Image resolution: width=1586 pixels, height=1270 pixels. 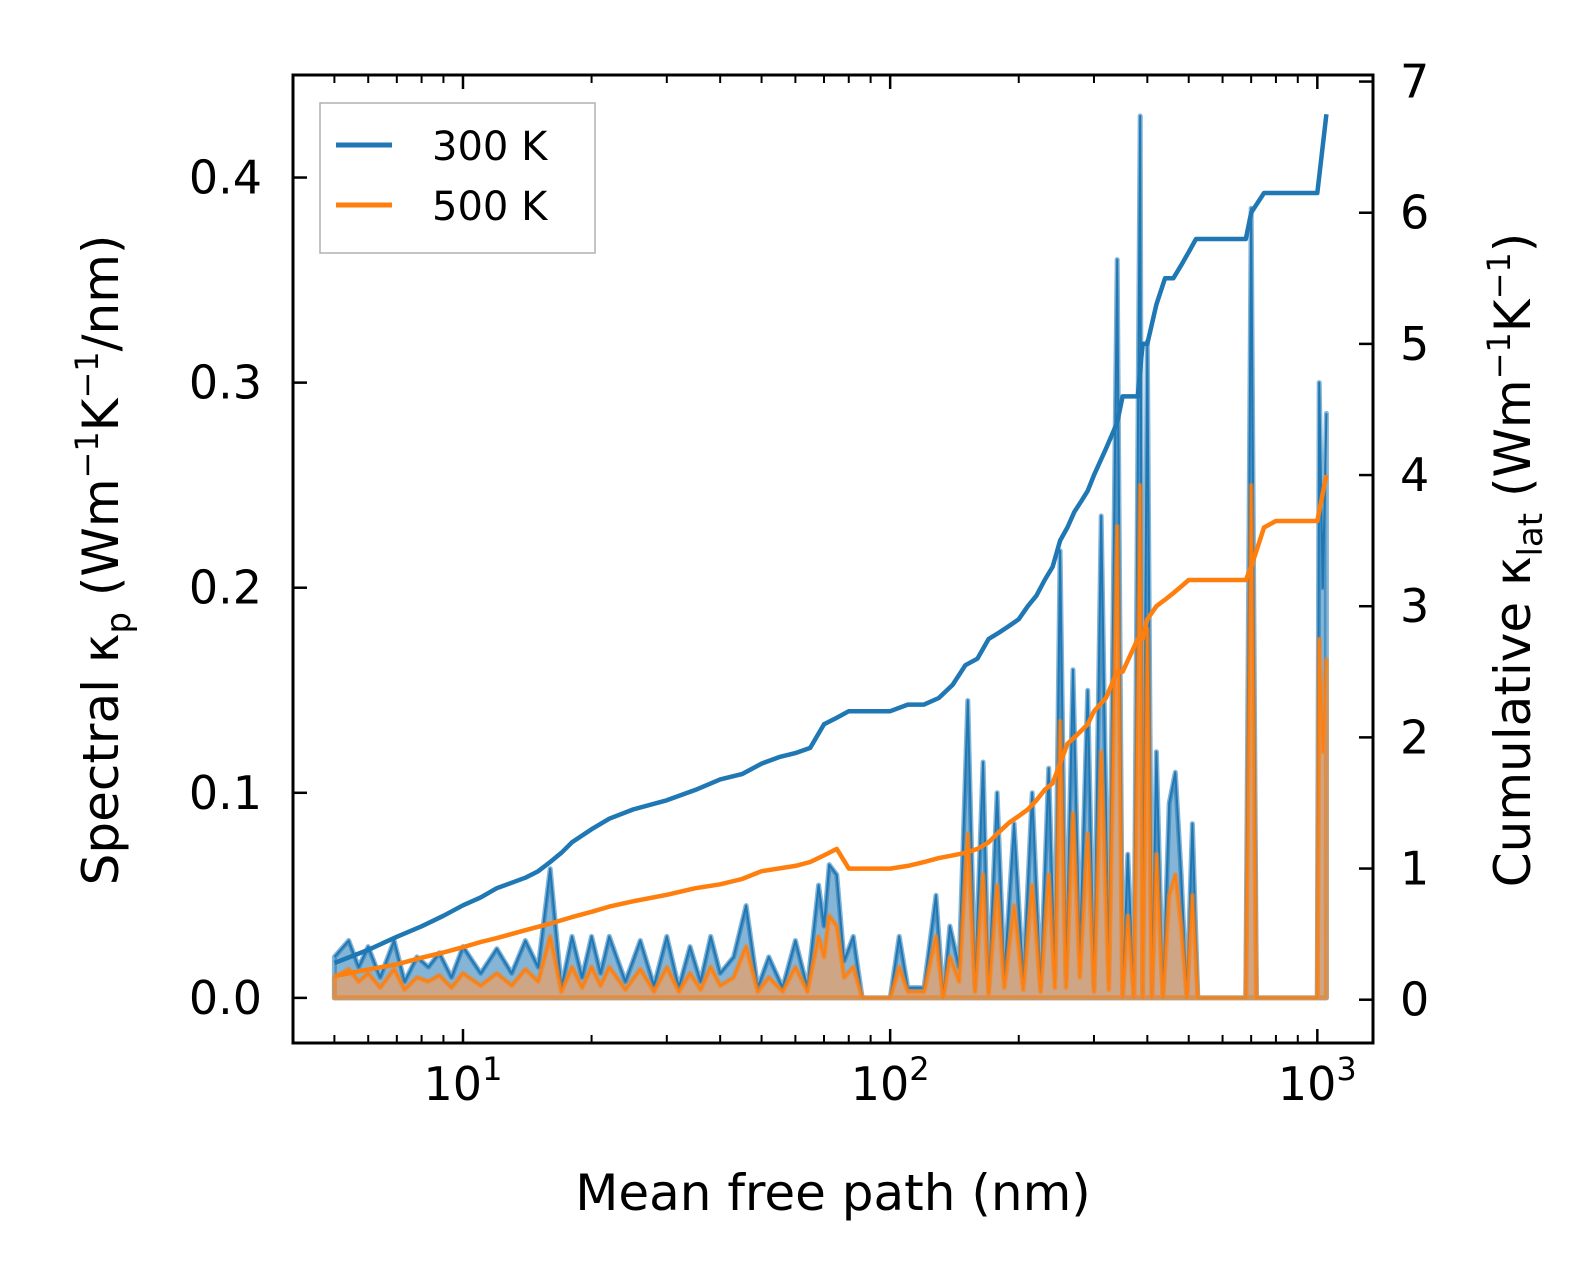 I want to click on x-axis-label: Mean free path (nm), so click(x=833, y=1193).